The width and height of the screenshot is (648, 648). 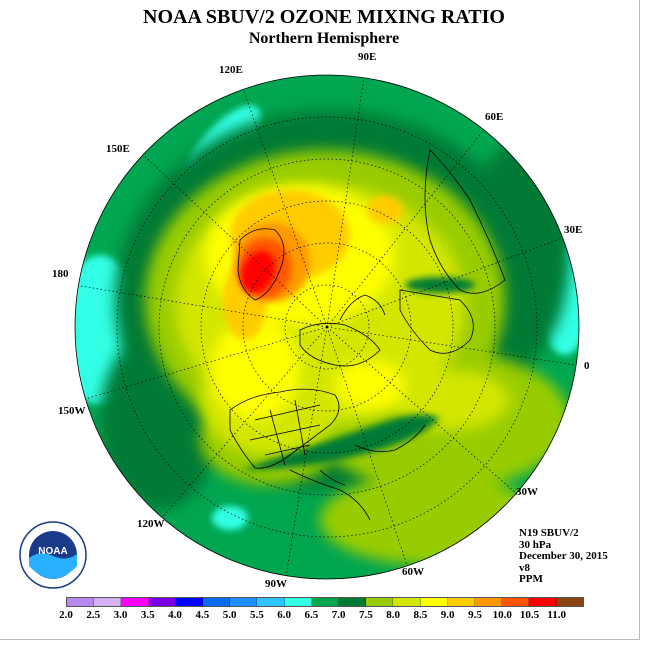 I want to click on colorbar-tick-label: 4.5, so click(x=202, y=615).